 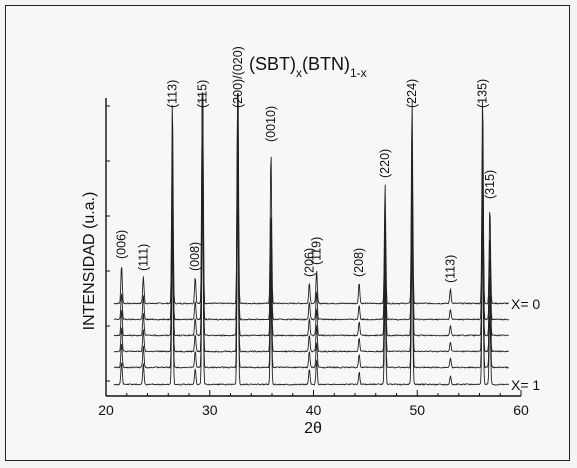 What do you see at coordinates (359, 262) in the screenshot?
I see `peak-label: (208)` at bounding box center [359, 262].